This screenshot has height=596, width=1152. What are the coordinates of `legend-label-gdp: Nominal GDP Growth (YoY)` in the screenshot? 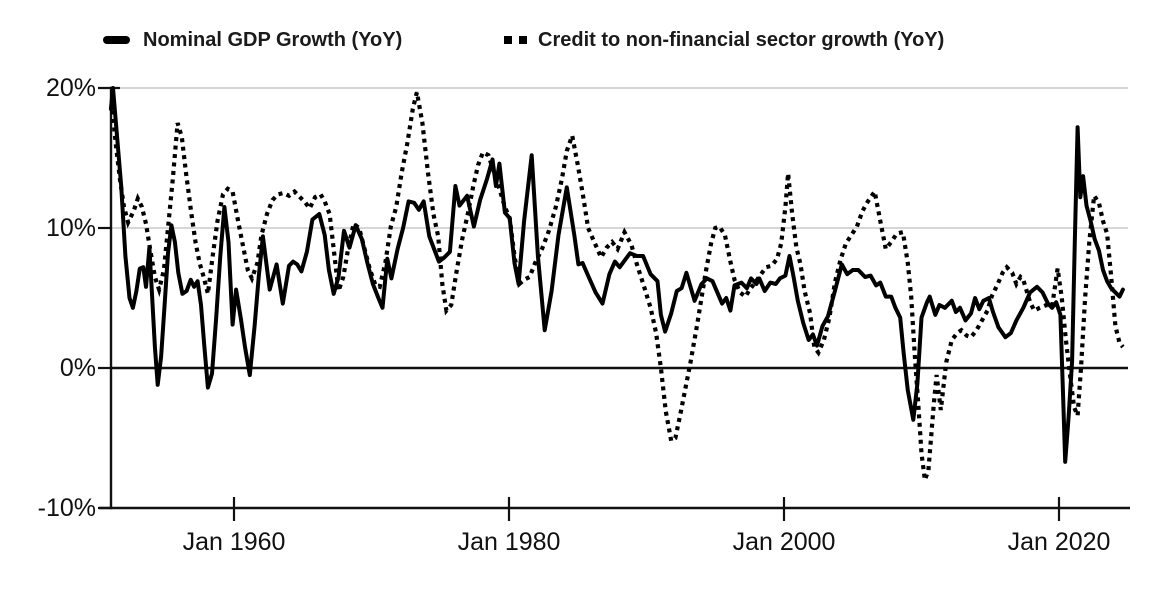 It's located at (273, 39).